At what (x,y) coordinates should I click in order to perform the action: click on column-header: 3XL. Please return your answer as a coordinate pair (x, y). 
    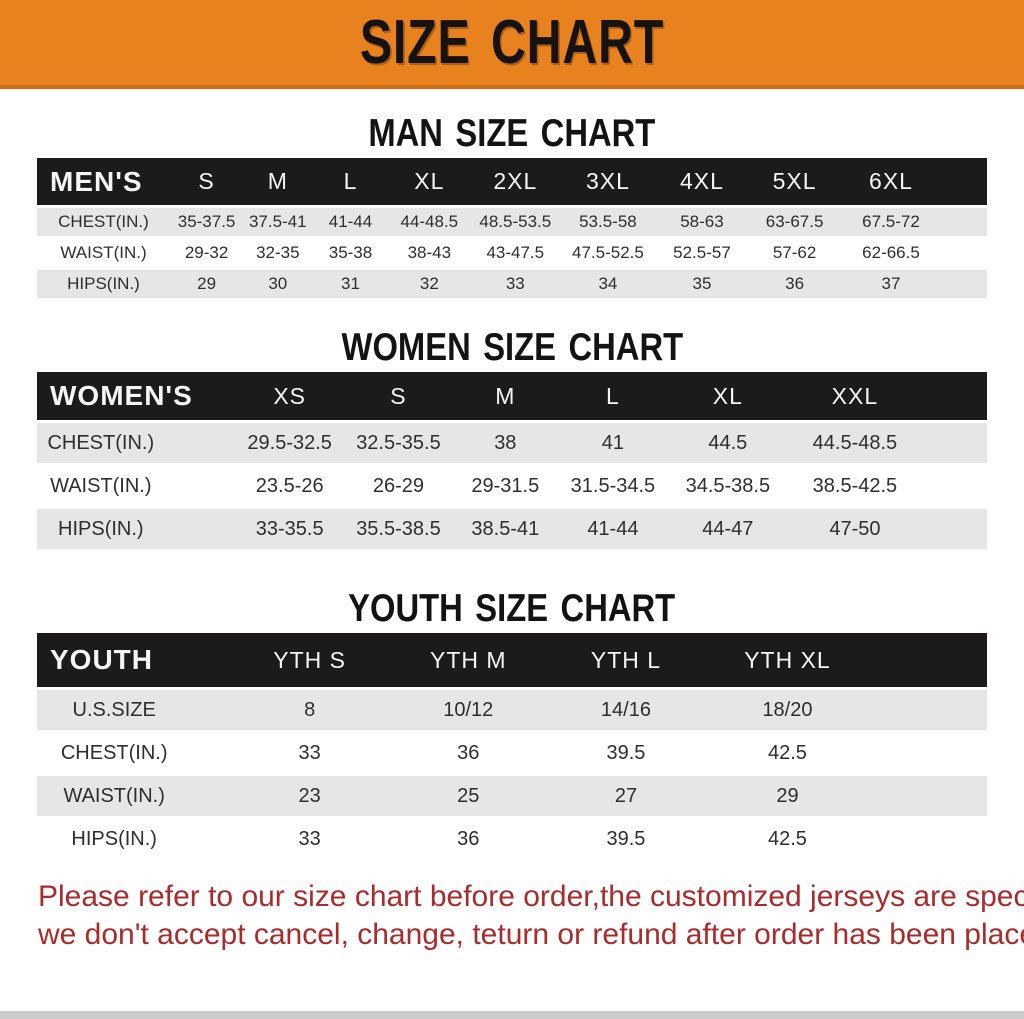
    Looking at the image, I should click on (608, 181).